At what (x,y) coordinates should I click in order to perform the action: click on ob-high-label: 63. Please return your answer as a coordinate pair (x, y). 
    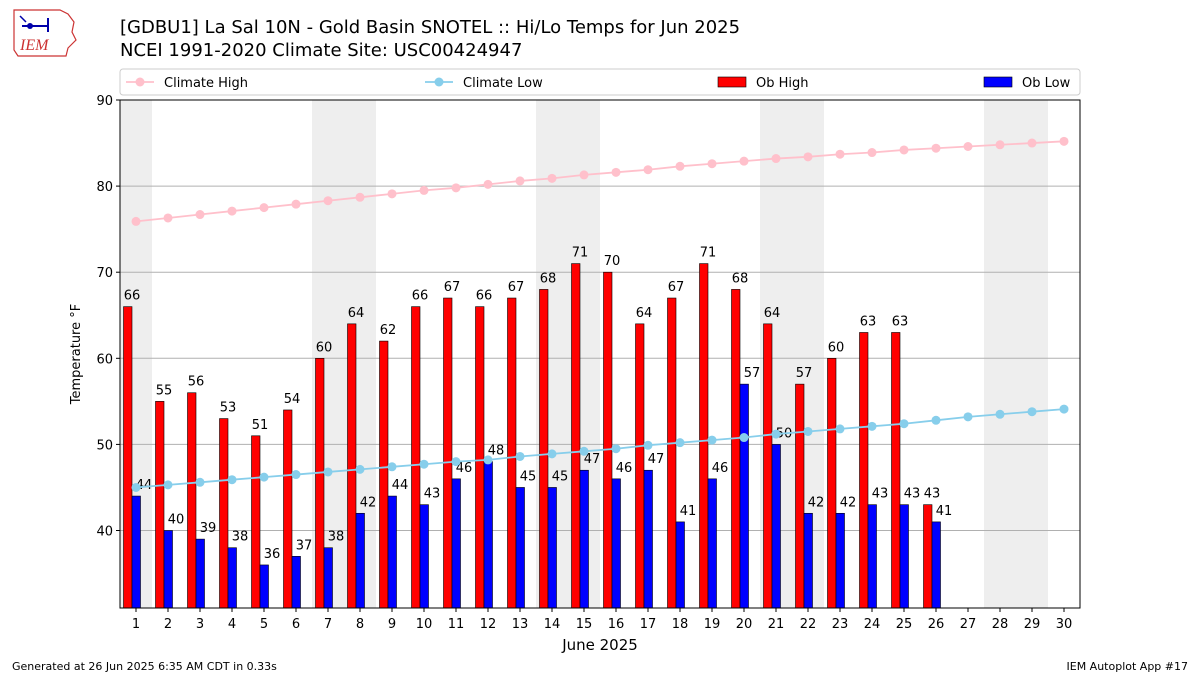
    Looking at the image, I should click on (900, 321).